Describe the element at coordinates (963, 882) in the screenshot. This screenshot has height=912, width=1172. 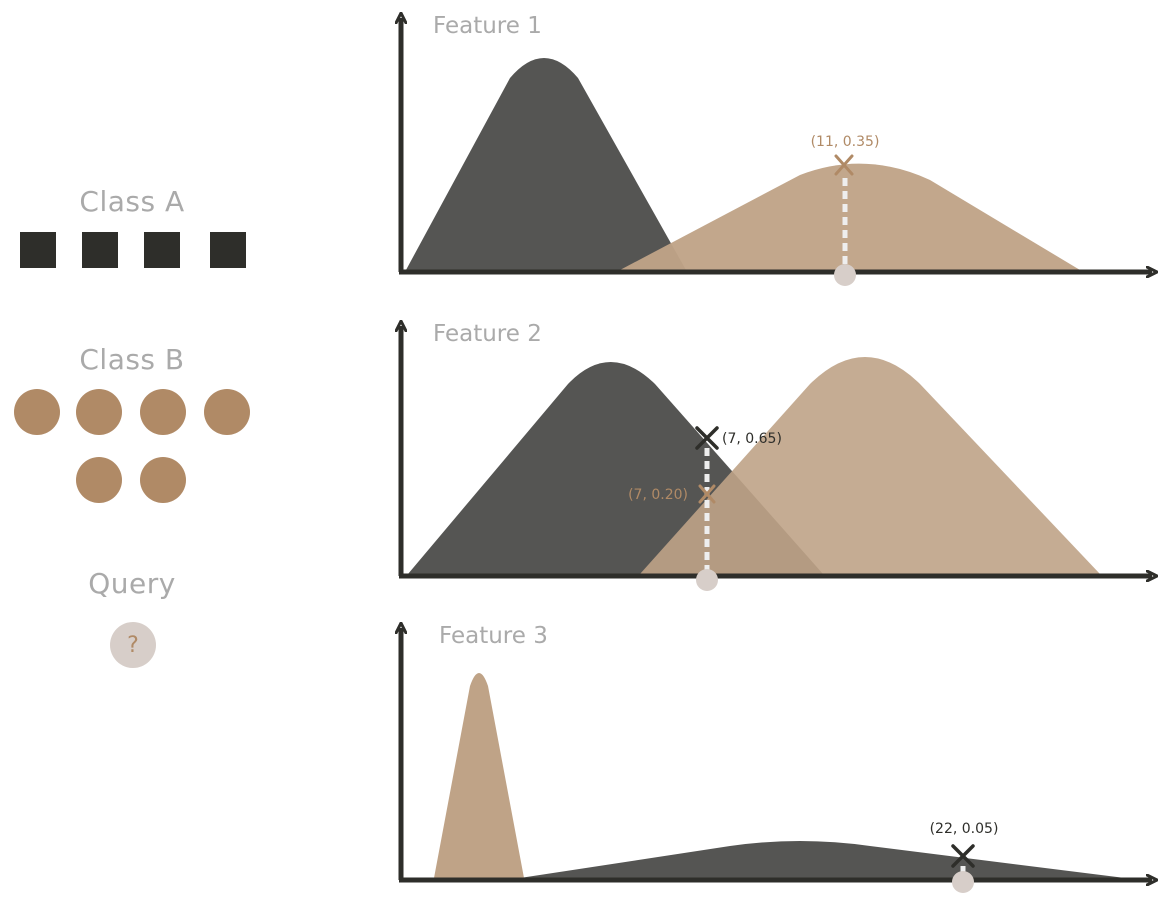
I see `feature-3-query-point` at that location.